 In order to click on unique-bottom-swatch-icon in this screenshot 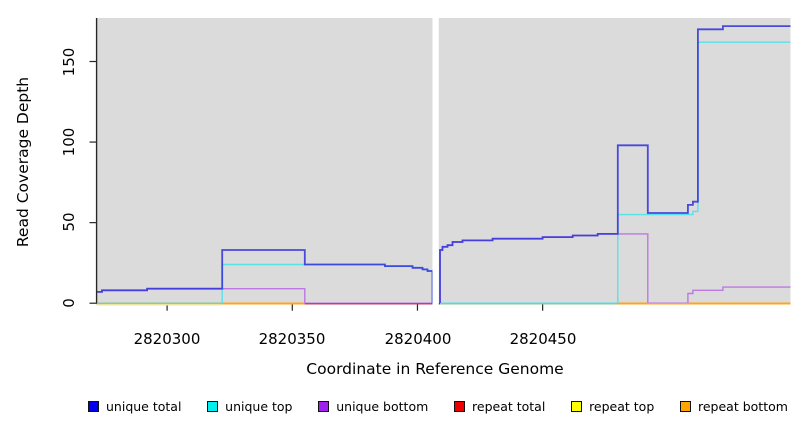, I will do `click(324, 406)`.